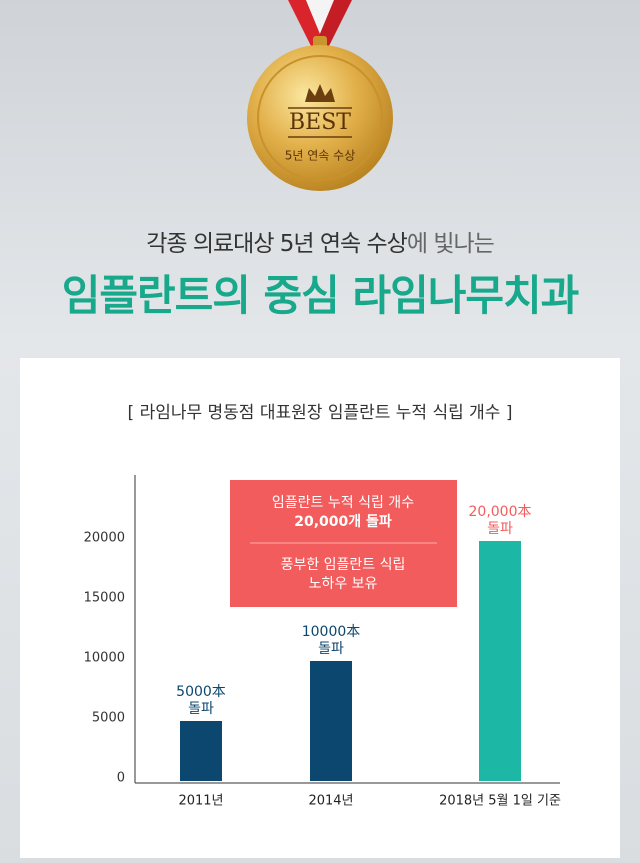 The height and width of the screenshot is (863, 640). I want to click on medal: BEST 5년 연속 수상, so click(320, 95).